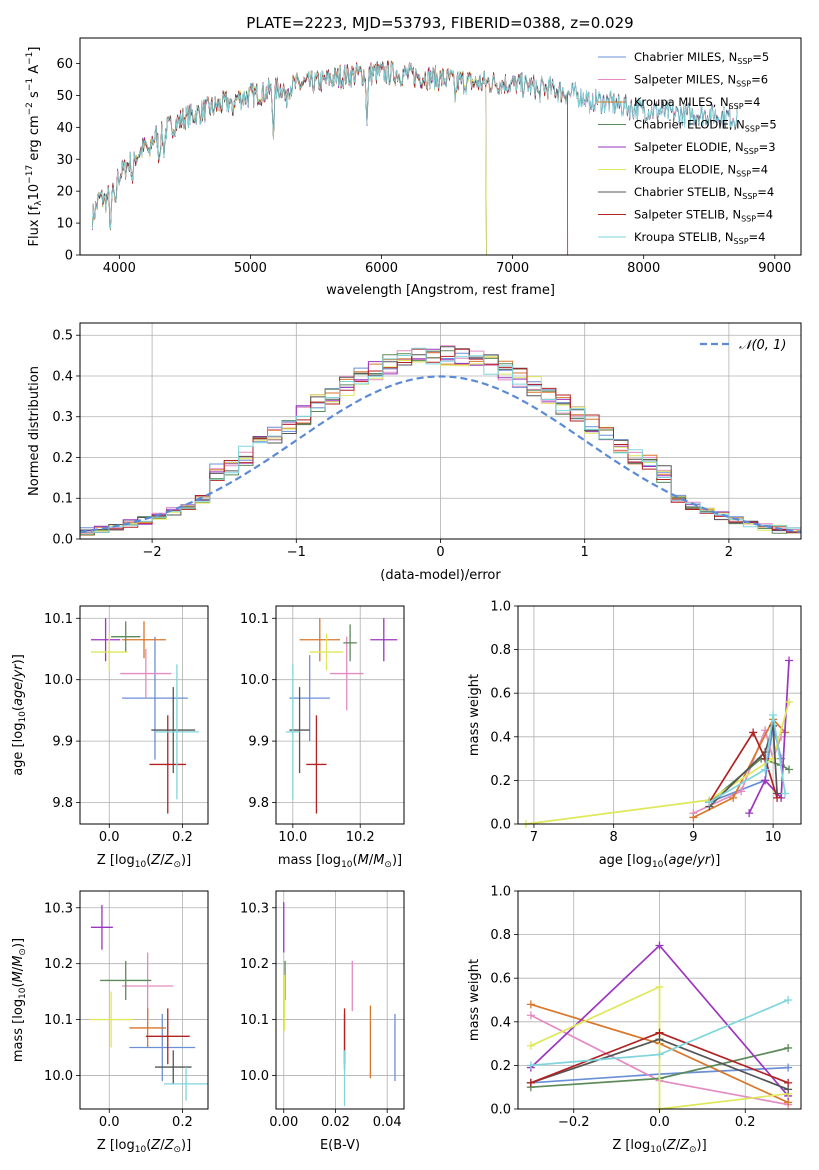  Describe the element at coordinates (62, 458) in the screenshot. I see `y-tick-label: 0.2` at that location.